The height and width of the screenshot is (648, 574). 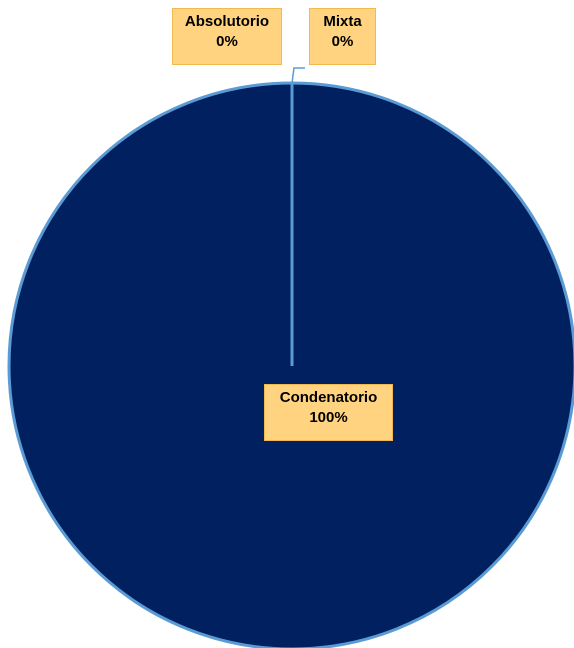 I want to click on data-label-condenatorio-name: Condenatorio, so click(x=328, y=397).